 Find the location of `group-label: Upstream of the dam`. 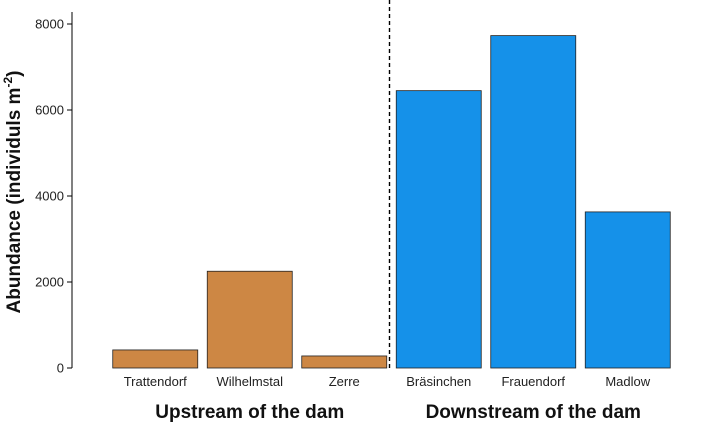

group-label: Upstream of the dam is located at coordinates (249, 412).